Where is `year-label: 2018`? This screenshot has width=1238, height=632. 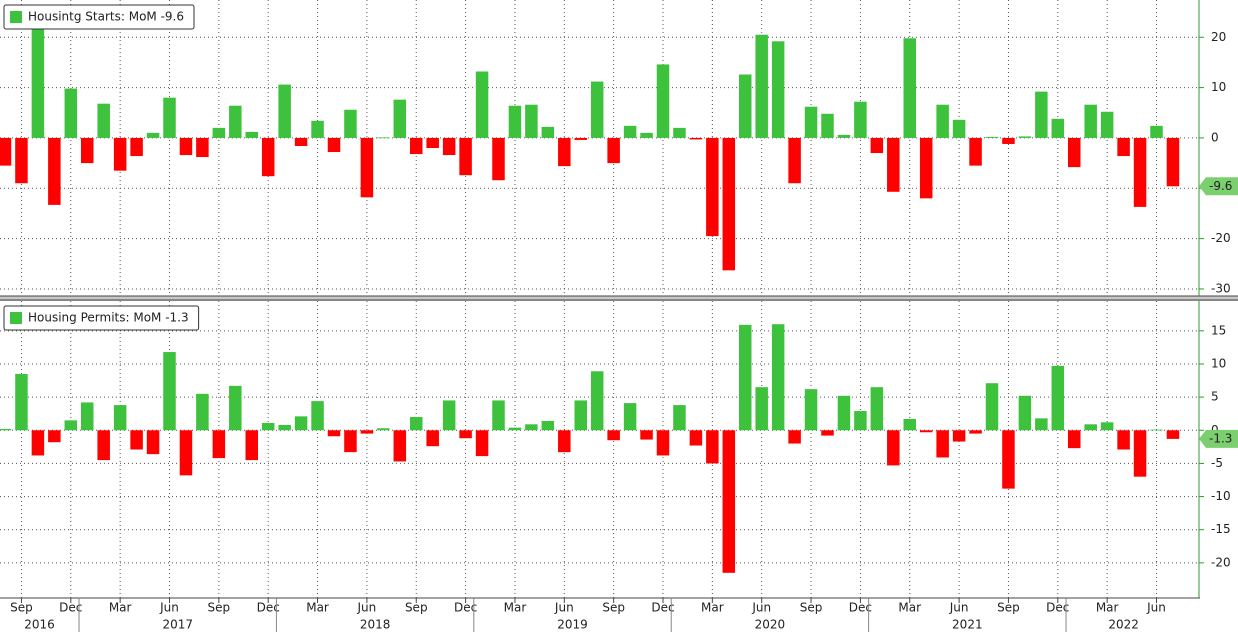 year-label: 2018 is located at coordinates (375, 625).